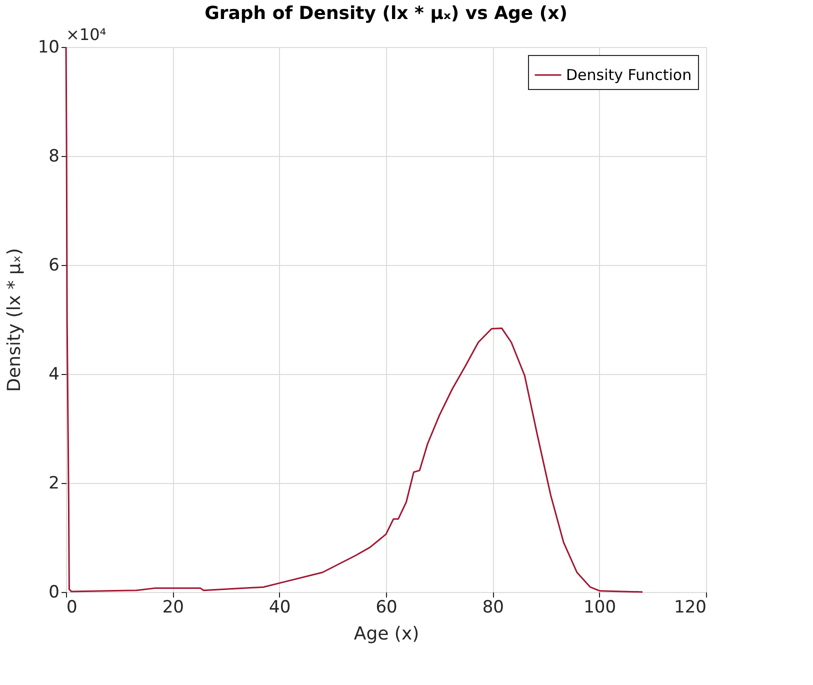 This screenshot has width=813, height=685. Describe the element at coordinates (387, 608) in the screenshot. I see `x-tick-label: 60` at that location.